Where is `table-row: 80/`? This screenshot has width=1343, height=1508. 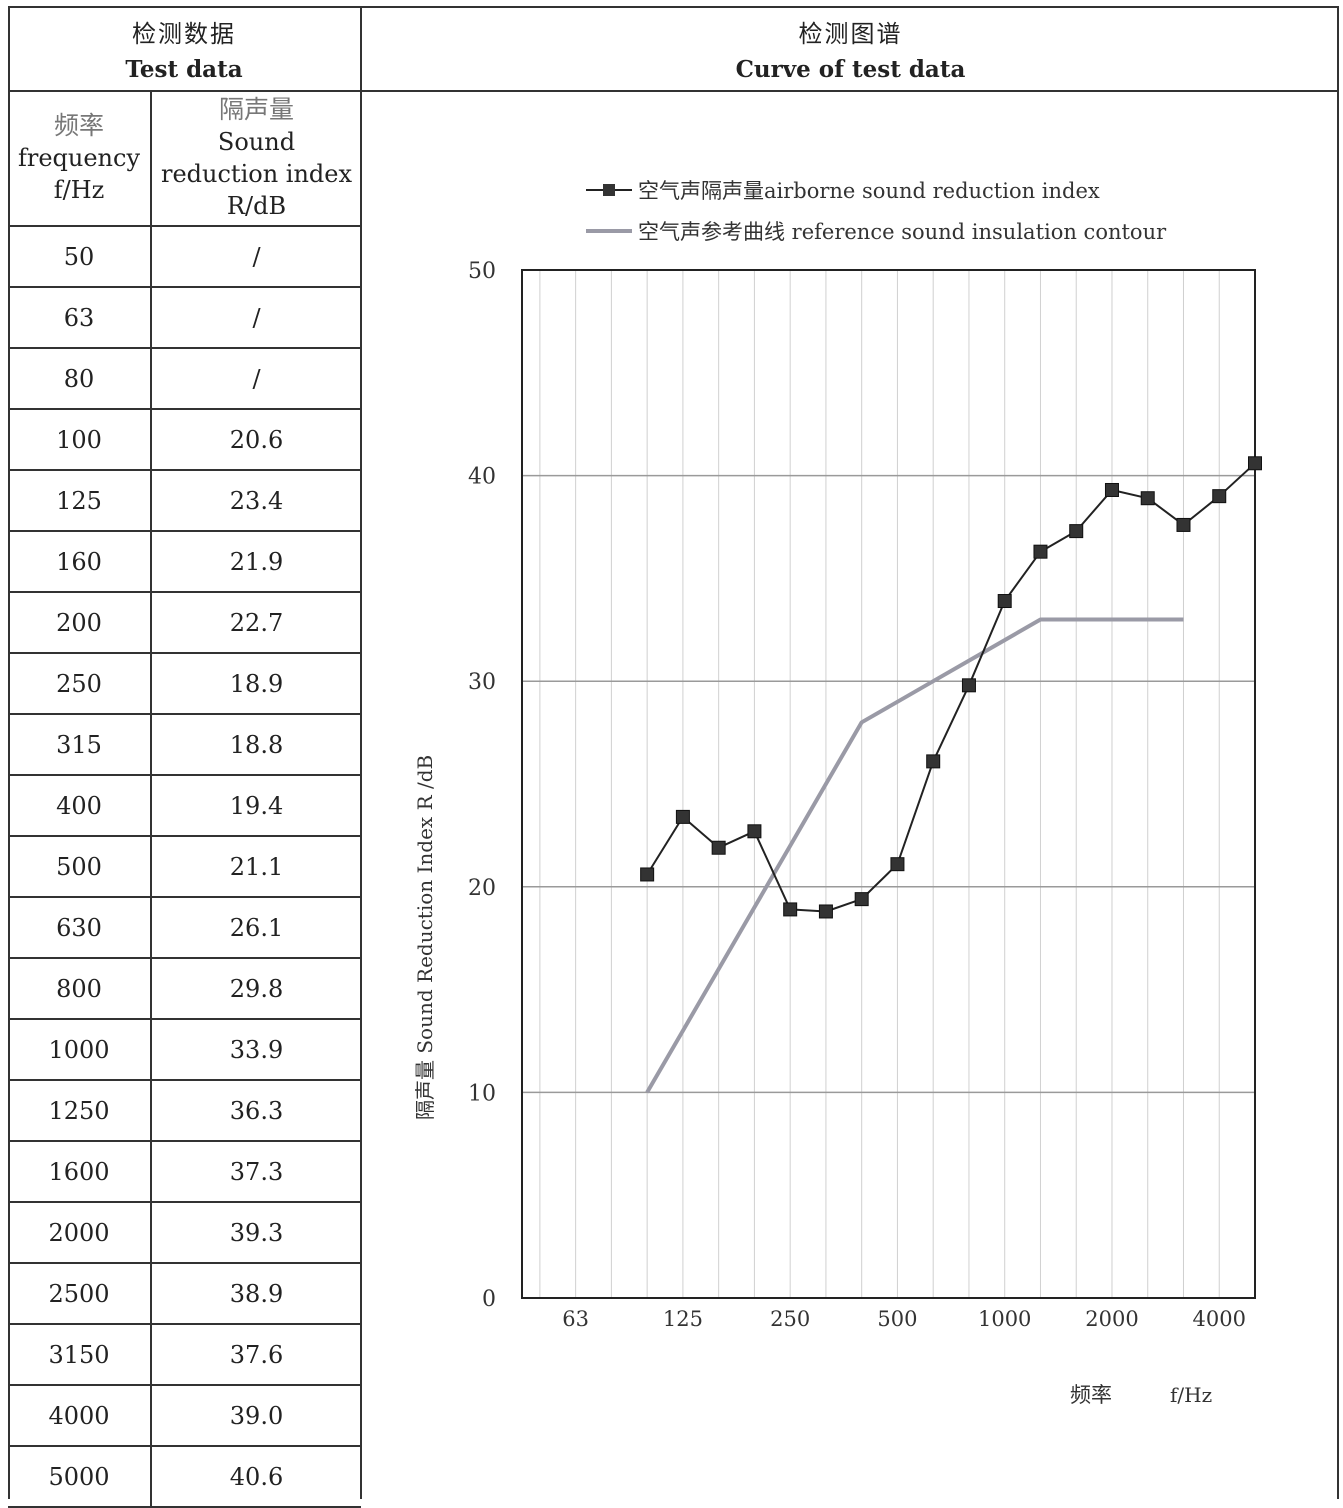 table-row: 80/ is located at coordinates (184, 378).